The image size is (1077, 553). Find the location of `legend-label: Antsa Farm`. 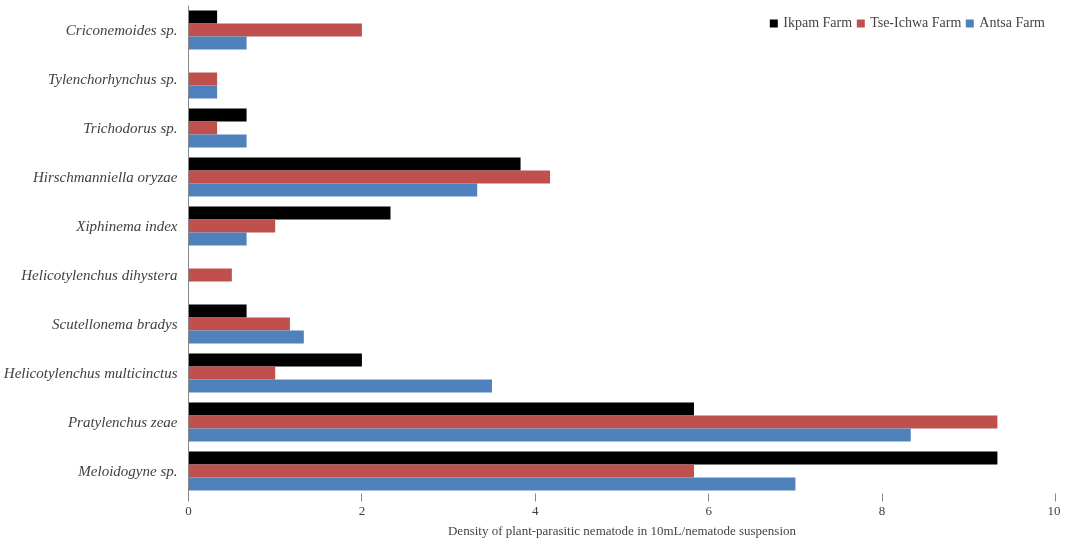

legend-label: Antsa Farm is located at coordinates (1012, 23).